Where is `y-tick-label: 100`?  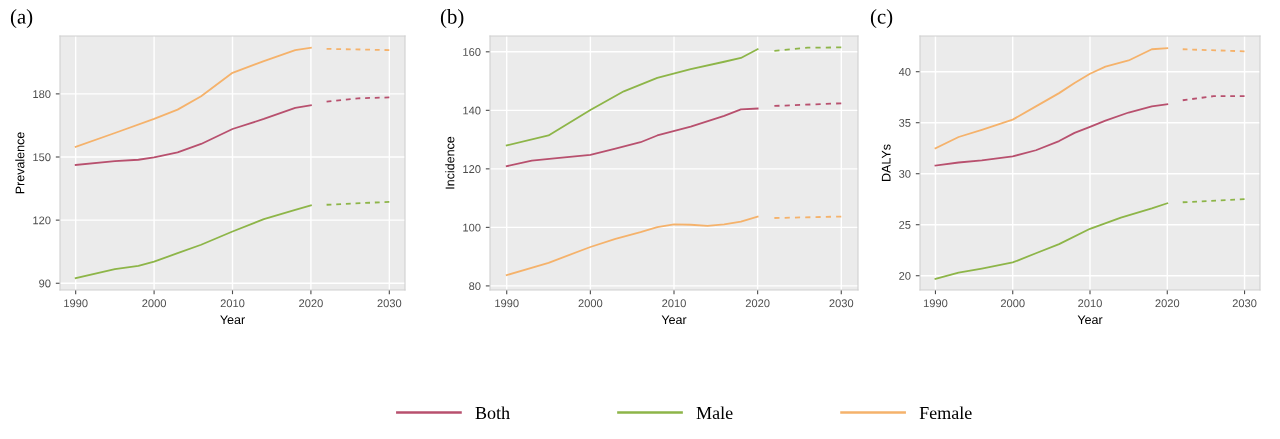 y-tick-label: 100 is located at coordinates (472, 227).